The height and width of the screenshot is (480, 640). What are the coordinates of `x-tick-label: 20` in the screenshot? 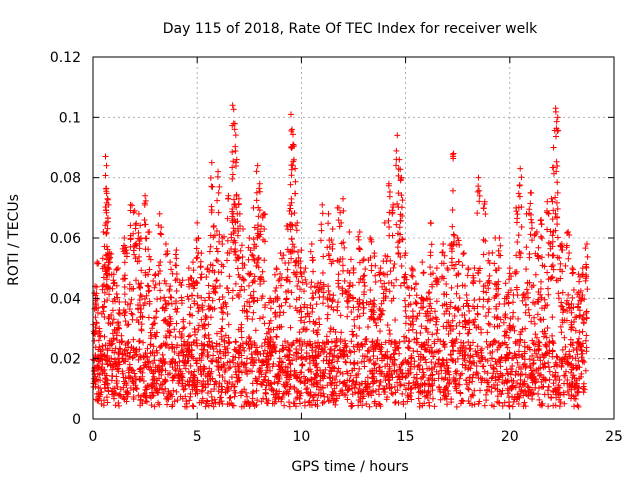 It's located at (510, 437).